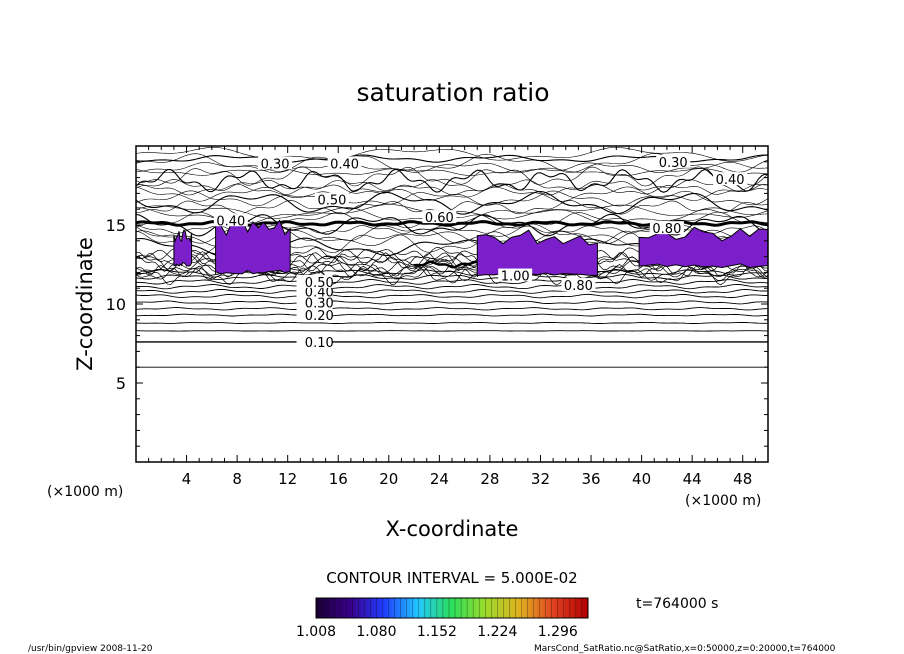 This screenshot has width=904, height=654. Describe the element at coordinates (187, 479) in the screenshot. I see `x-tick-label: 4` at that location.